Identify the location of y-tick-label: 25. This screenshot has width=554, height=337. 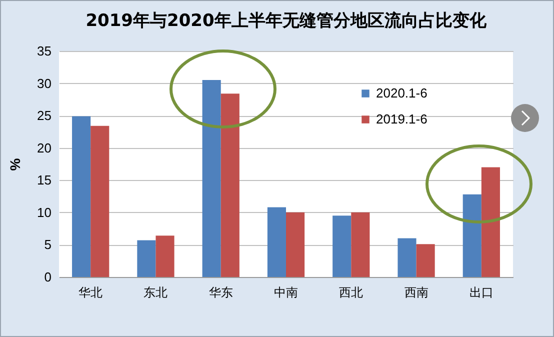
(44, 116).